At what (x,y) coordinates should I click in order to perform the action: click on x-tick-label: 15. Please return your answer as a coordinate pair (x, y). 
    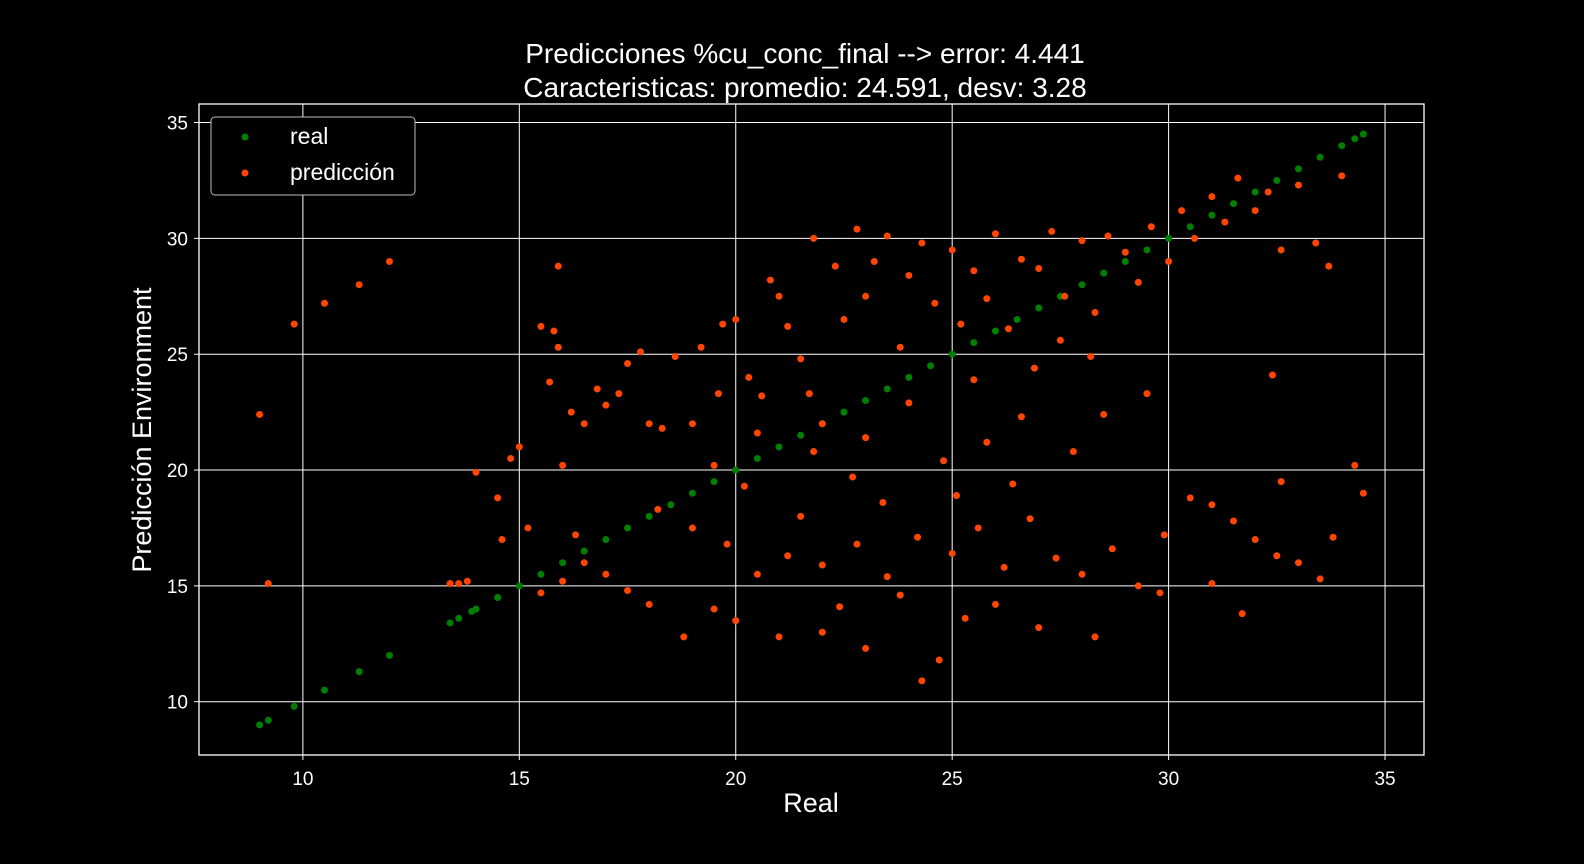
    Looking at the image, I should click on (519, 779).